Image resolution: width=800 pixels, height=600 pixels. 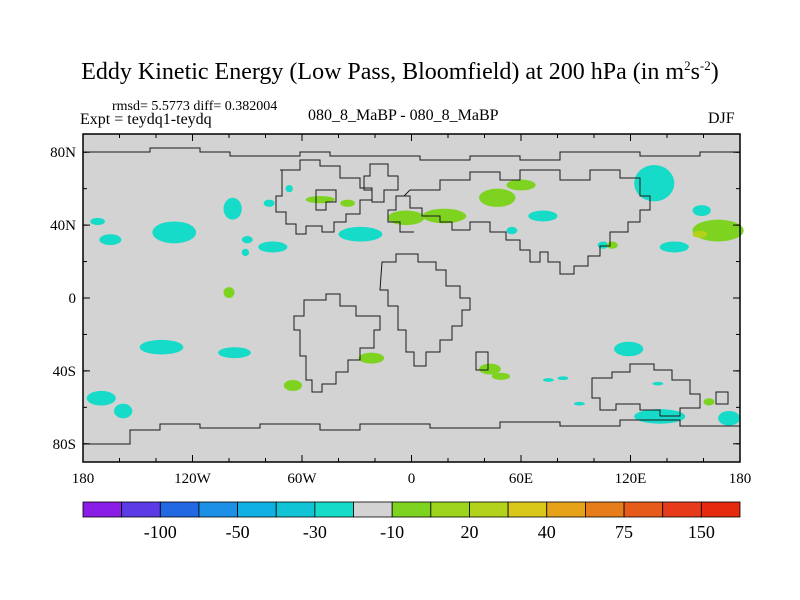 What do you see at coordinates (195, 106) in the screenshot?
I see `stats-line: rmsd= 5.5773 diff= 0.382004` at bounding box center [195, 106].